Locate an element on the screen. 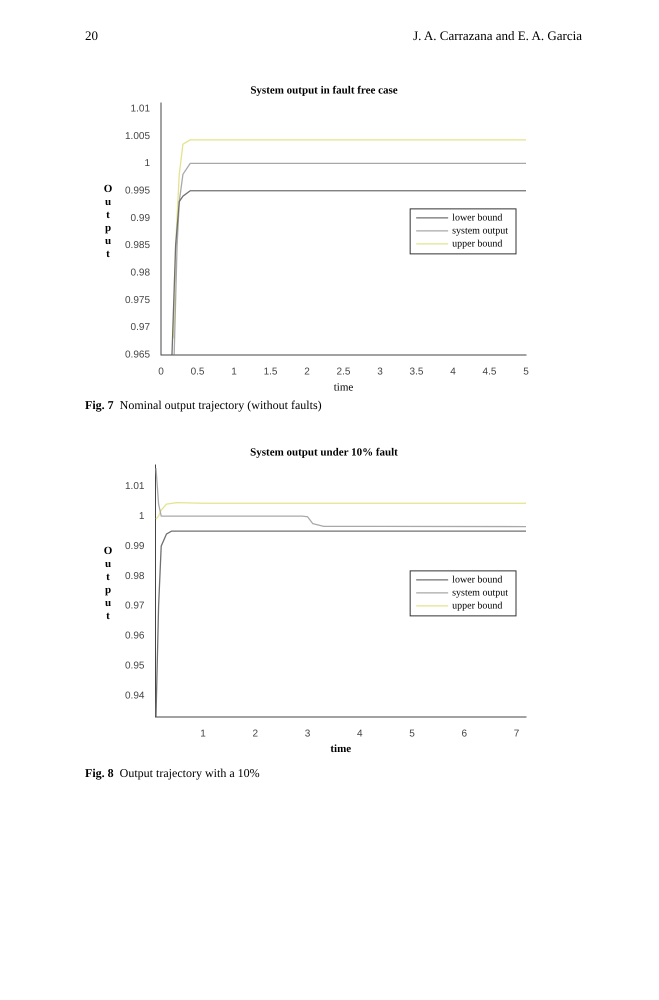  y-tick-label: 0.975 is located at coordinates (137, 300).